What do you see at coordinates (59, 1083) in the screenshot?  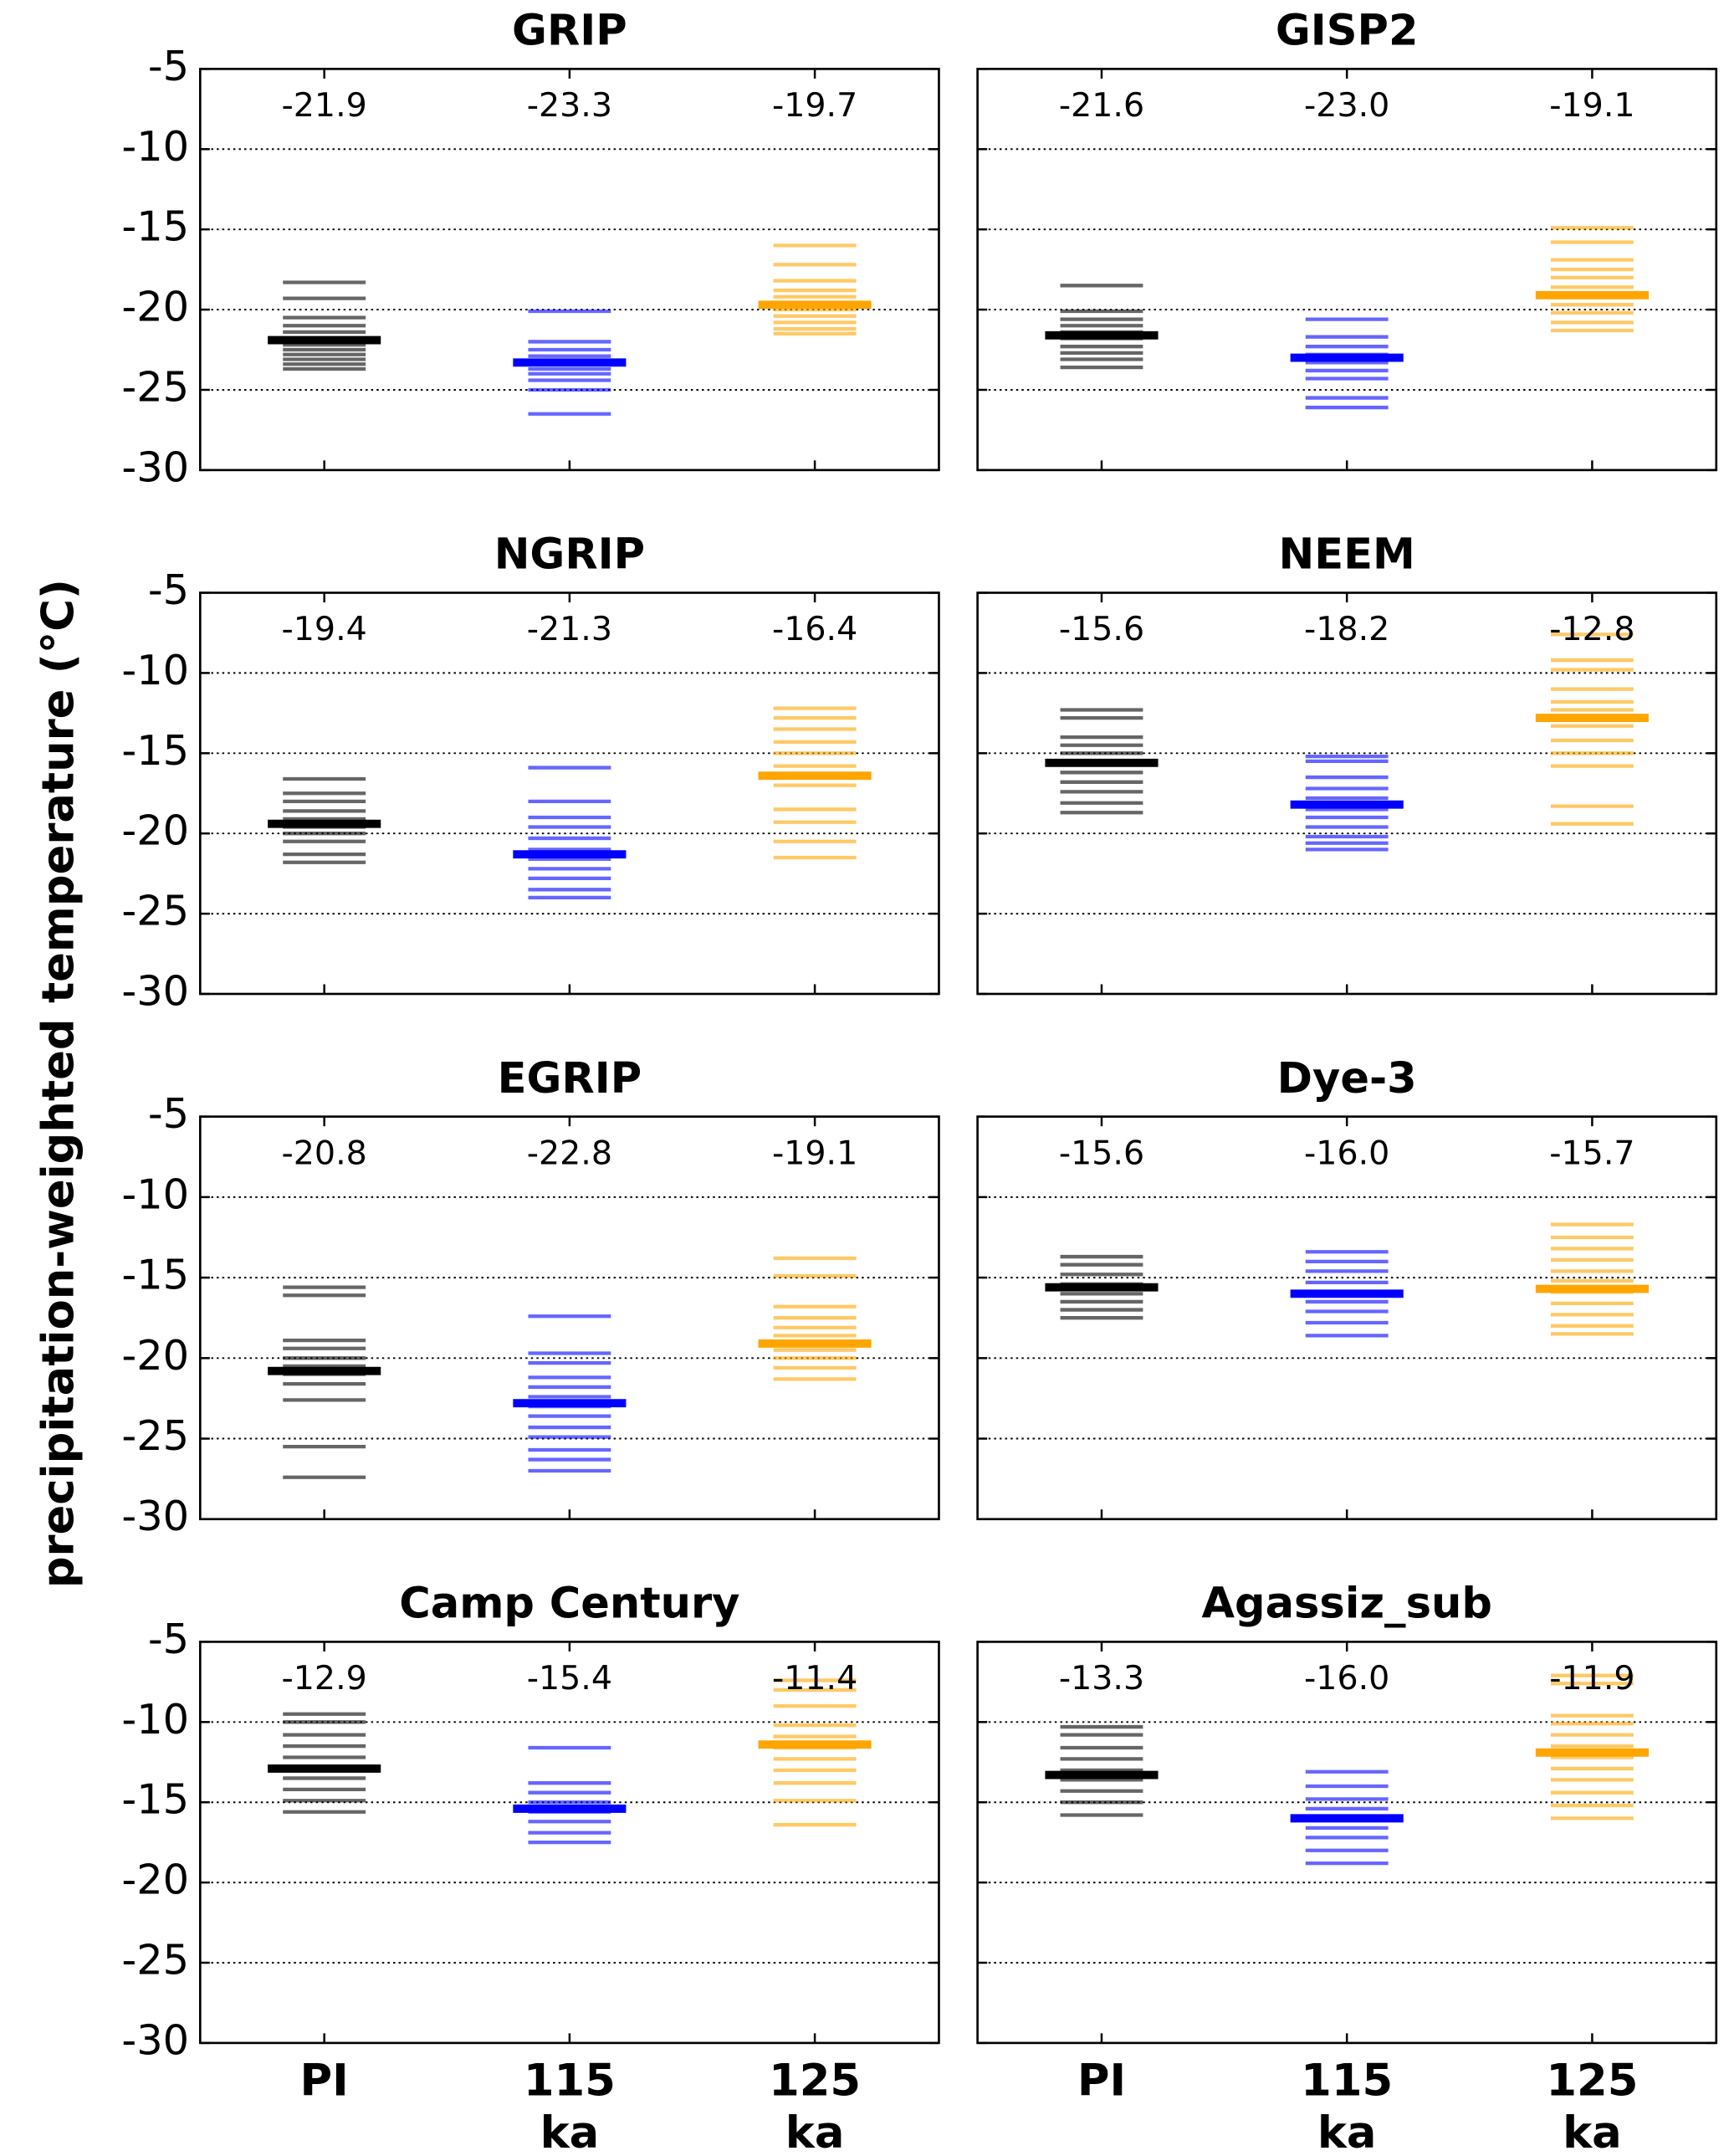 I see `y-axis-label: precipitation-weighted temperature (°C)` at bounding box center [59, 1083].